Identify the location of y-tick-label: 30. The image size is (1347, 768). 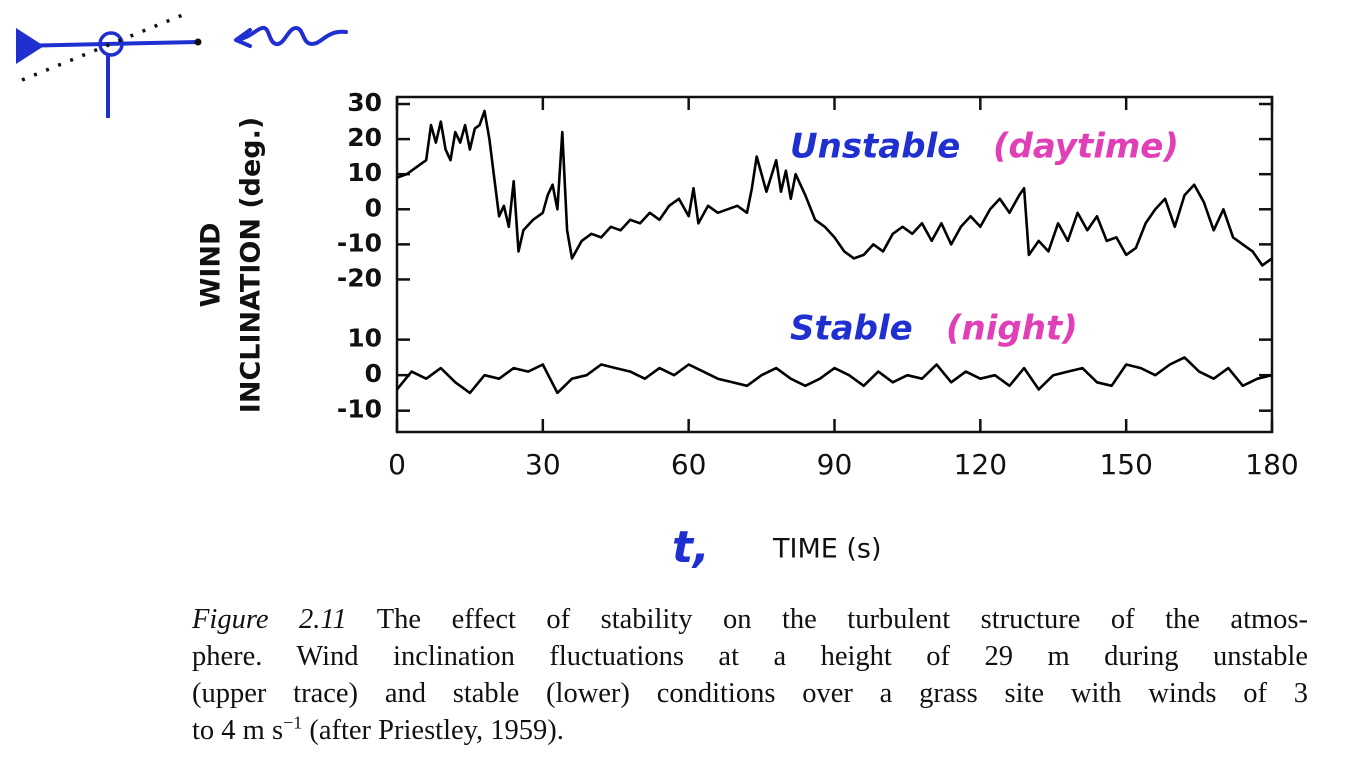
(364, 102).